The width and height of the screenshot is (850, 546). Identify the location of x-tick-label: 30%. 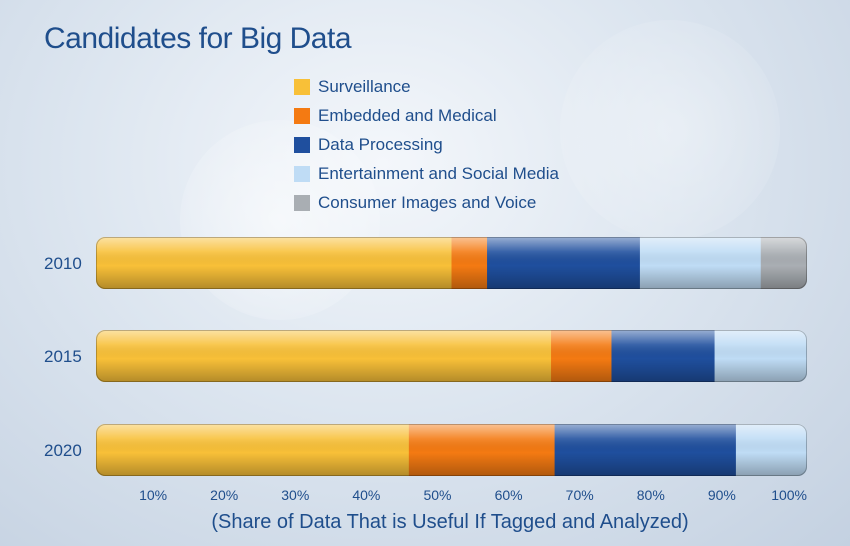
(295, 495).